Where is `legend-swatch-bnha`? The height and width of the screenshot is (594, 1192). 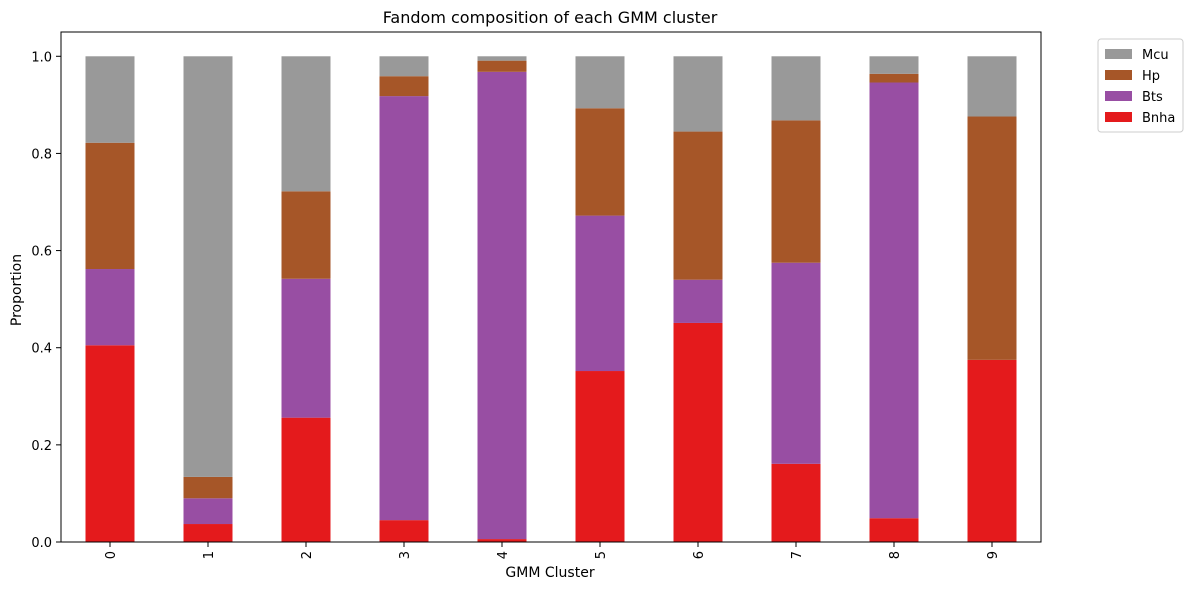
legend-swatch-bnha is located at coordinates (1118, 117).